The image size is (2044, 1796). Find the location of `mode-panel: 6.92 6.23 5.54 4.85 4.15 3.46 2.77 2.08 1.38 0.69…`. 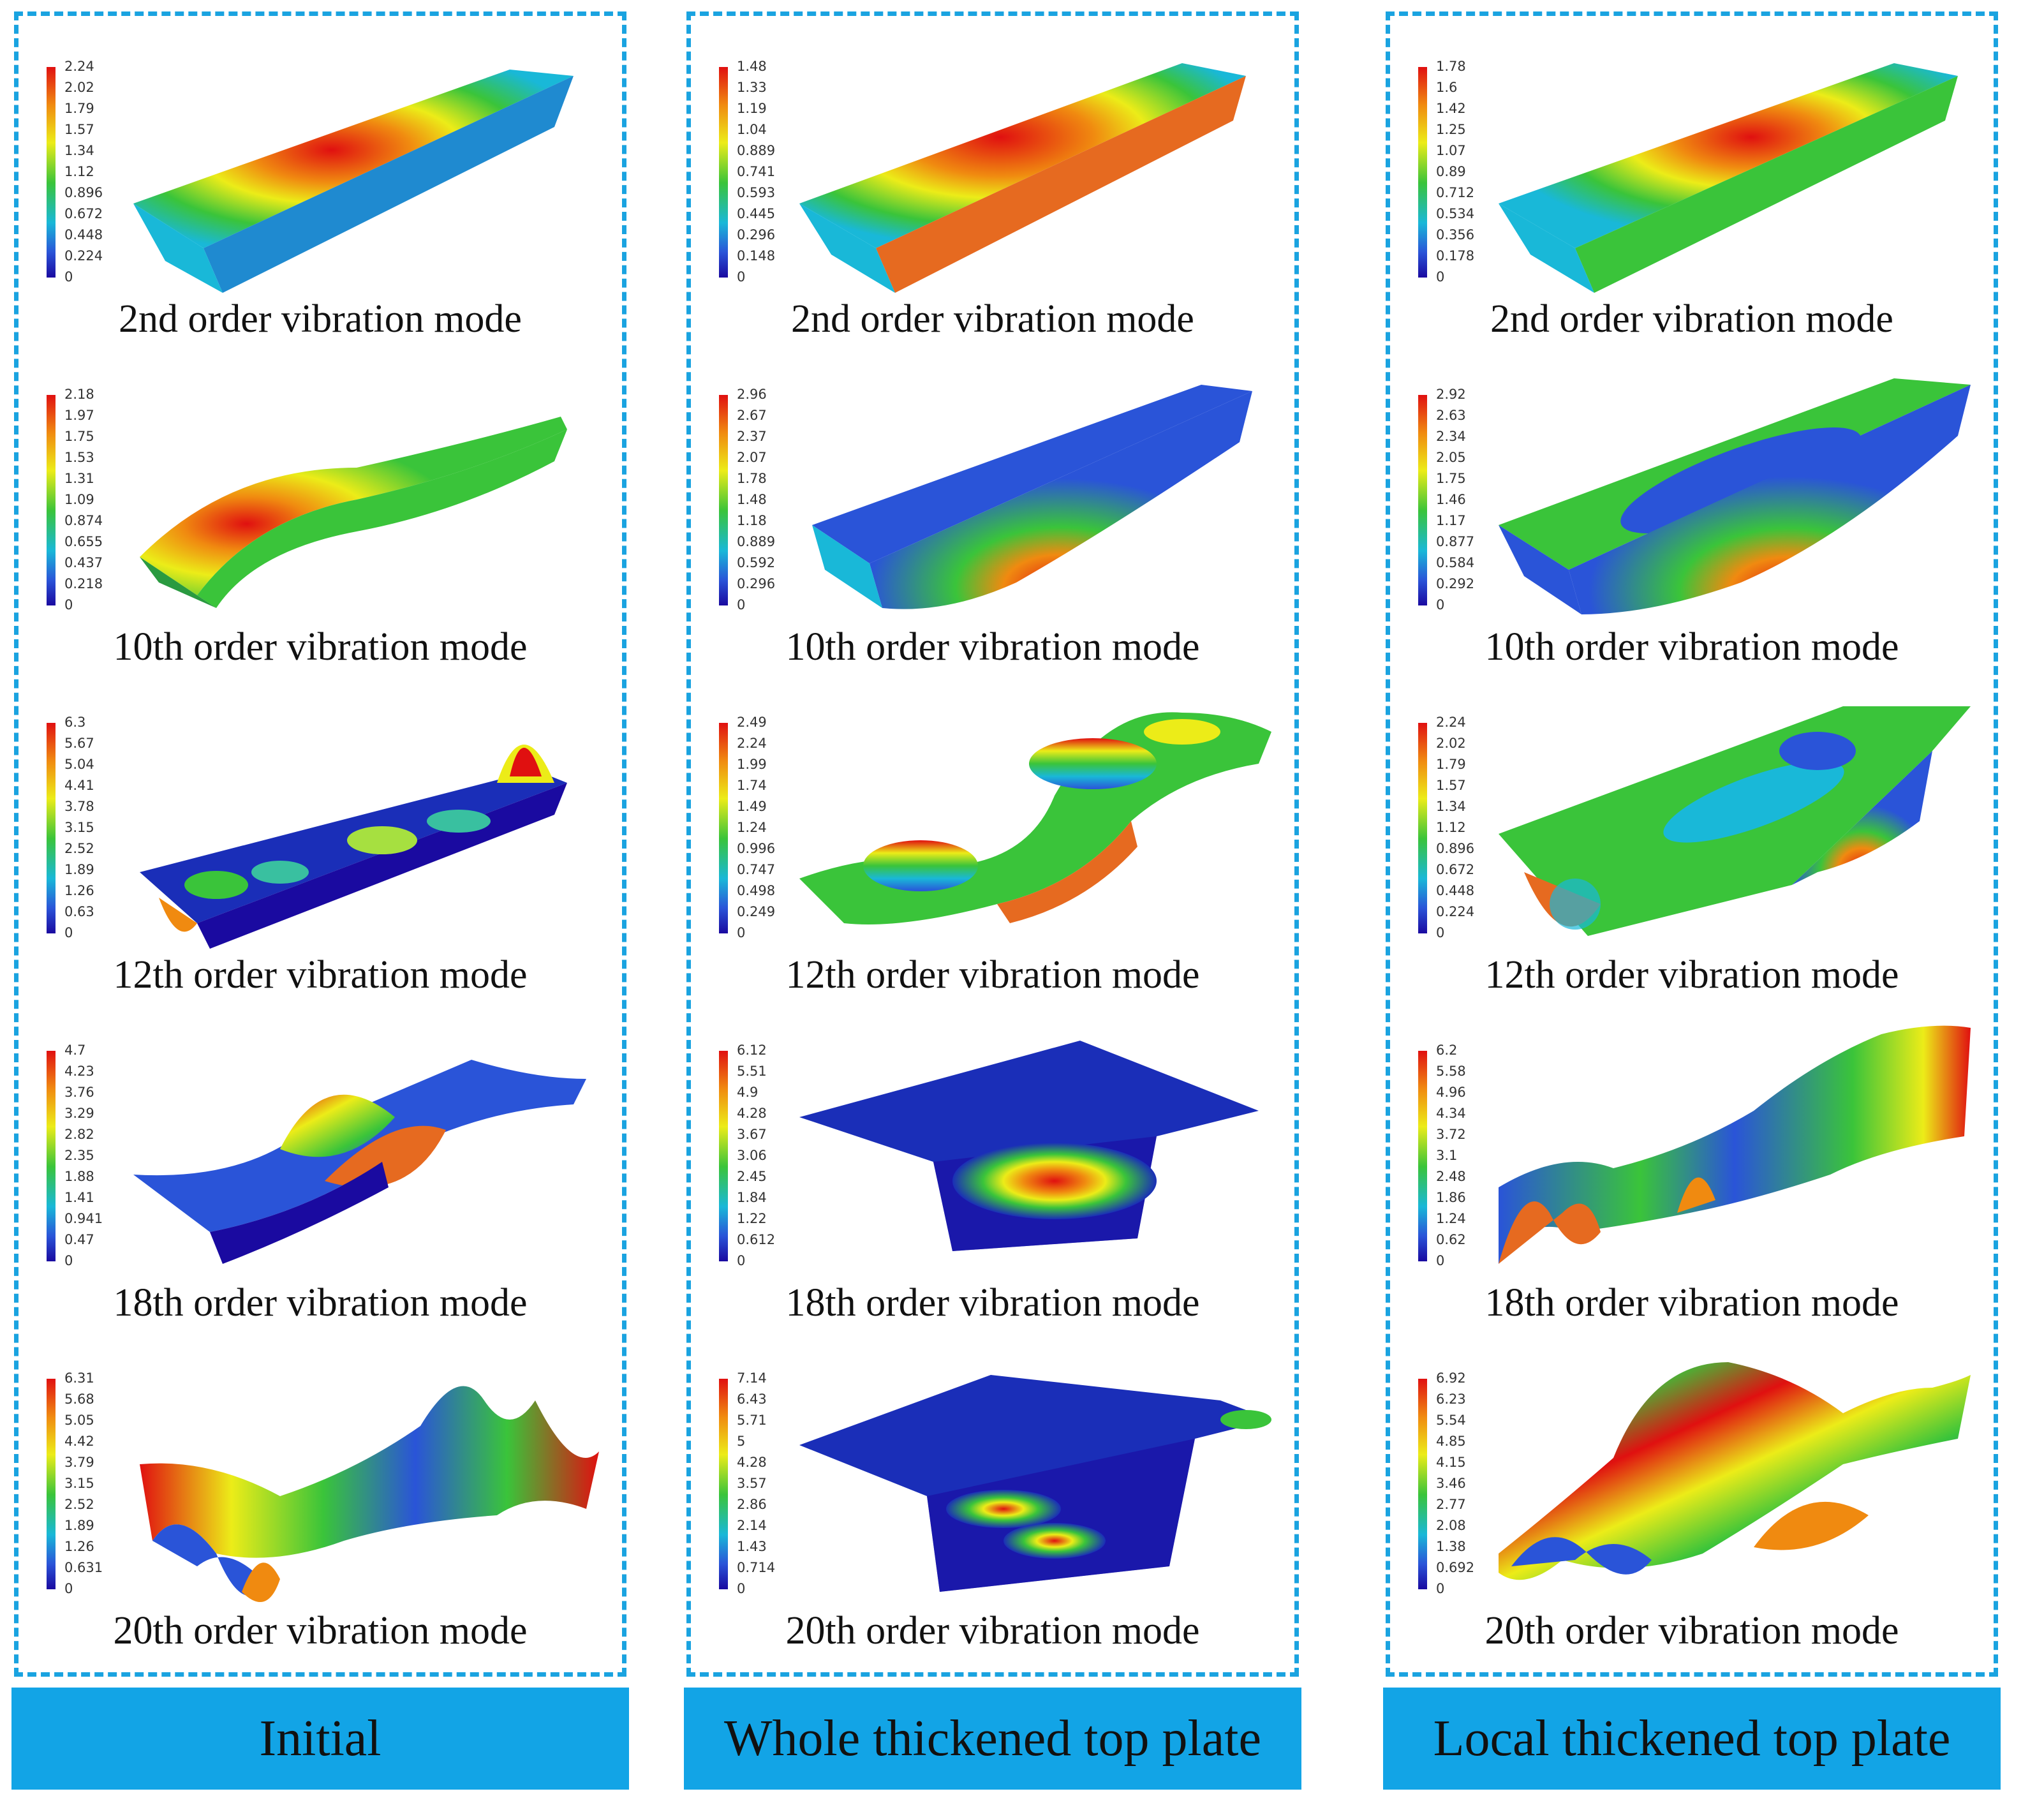

mode-panel: 6.92 6.23 5.54 4.85 4.15 3.46 2.77 2.08 1.38 0.69… is located at coordinates (1692, 1504).